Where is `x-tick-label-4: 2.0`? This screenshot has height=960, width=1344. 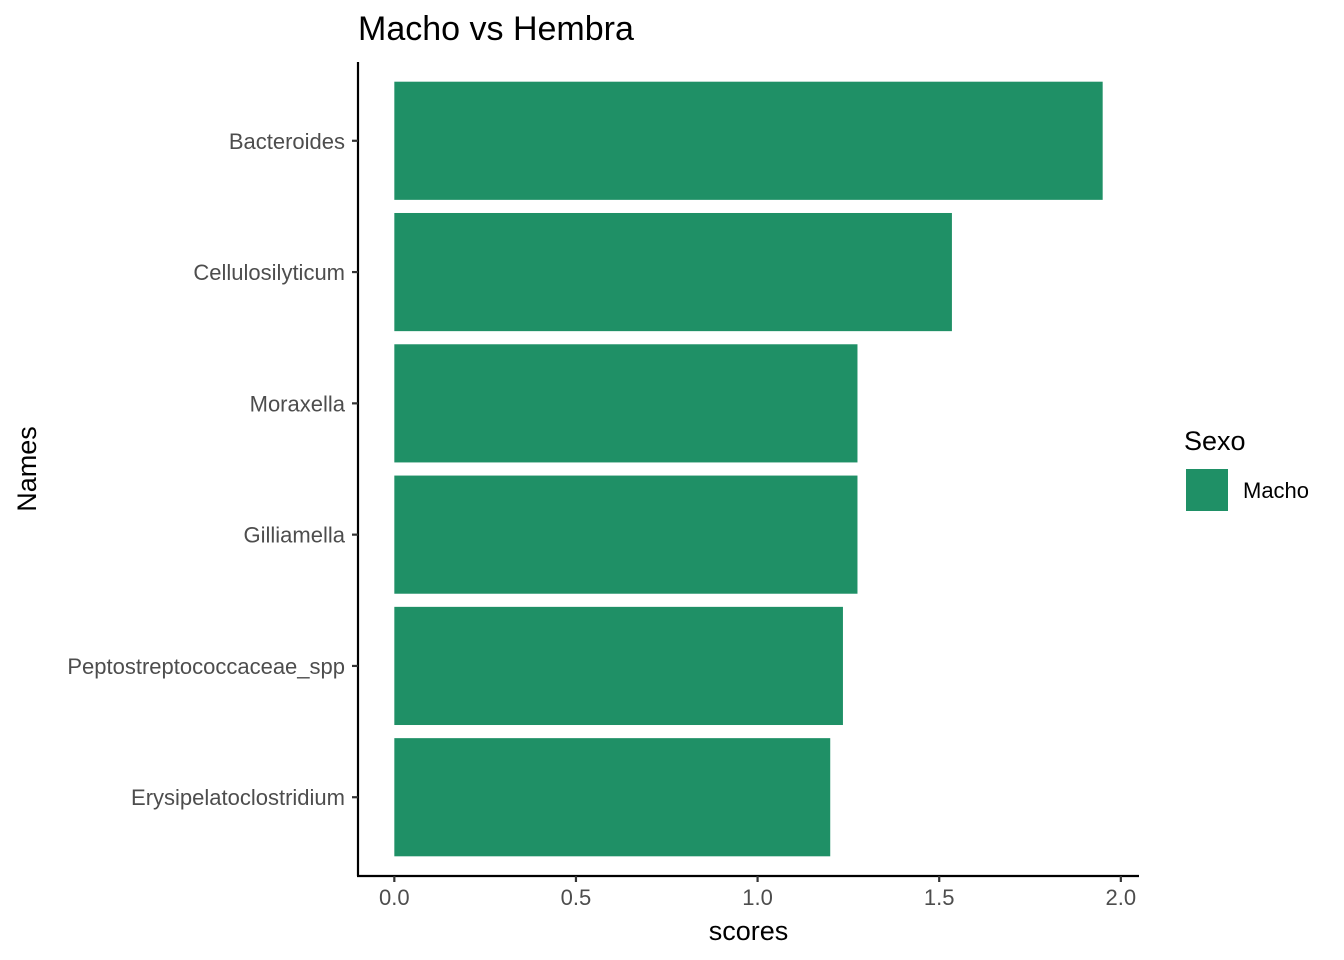
x-tick-label-4: 2.0 is located at coordinates (1121, 897).